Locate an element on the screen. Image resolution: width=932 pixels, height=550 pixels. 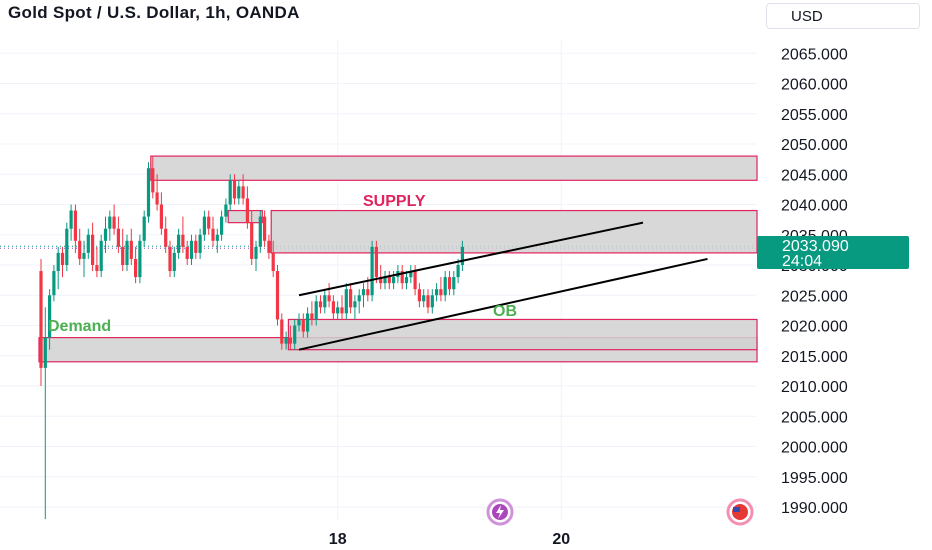
y-tick-label: 2065.000 is located at coordinates (814, 54).